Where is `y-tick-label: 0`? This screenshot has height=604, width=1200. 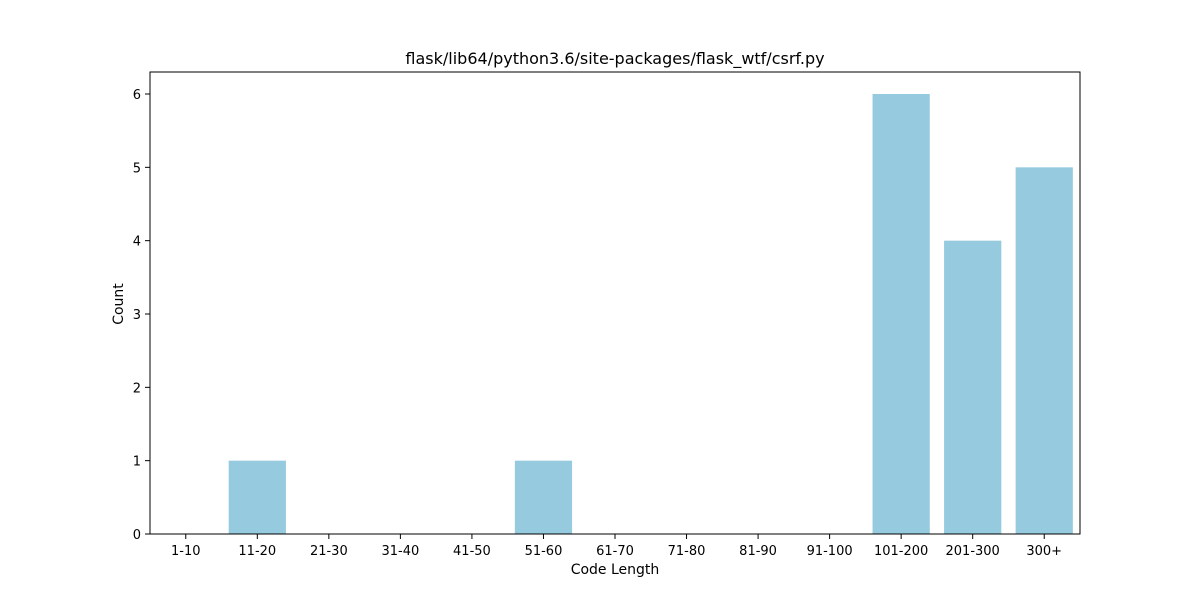 y-tick-label: 0 is located at coordinates (137, 535).